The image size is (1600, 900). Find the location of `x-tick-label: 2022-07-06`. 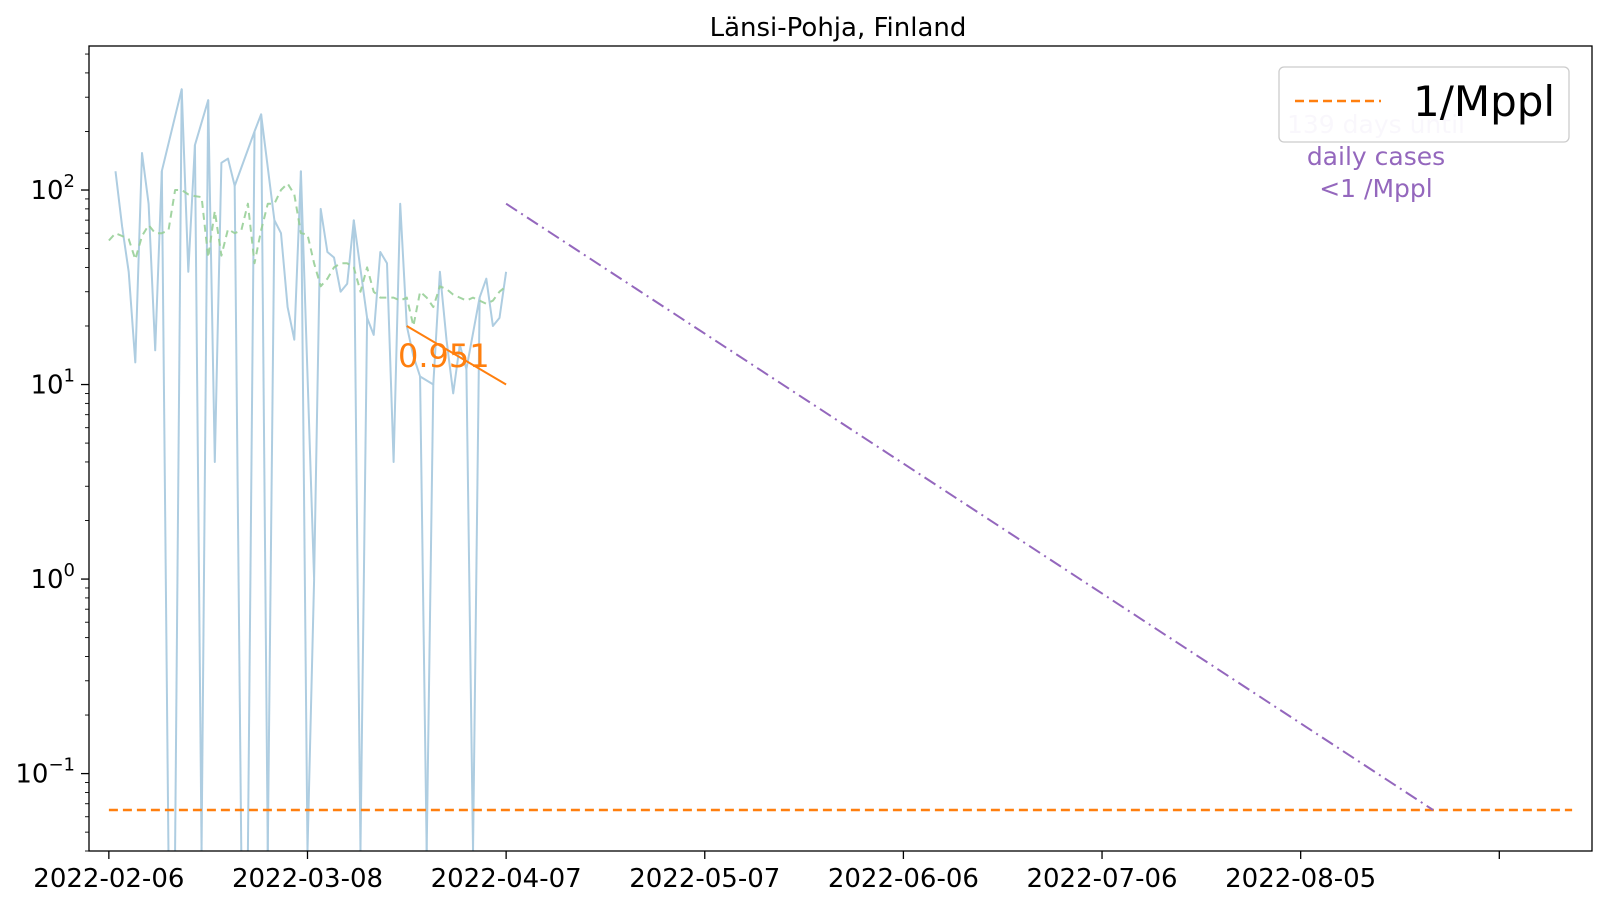

x-tick-label: 2022-07-06 is located at coordinates (1101, 879).